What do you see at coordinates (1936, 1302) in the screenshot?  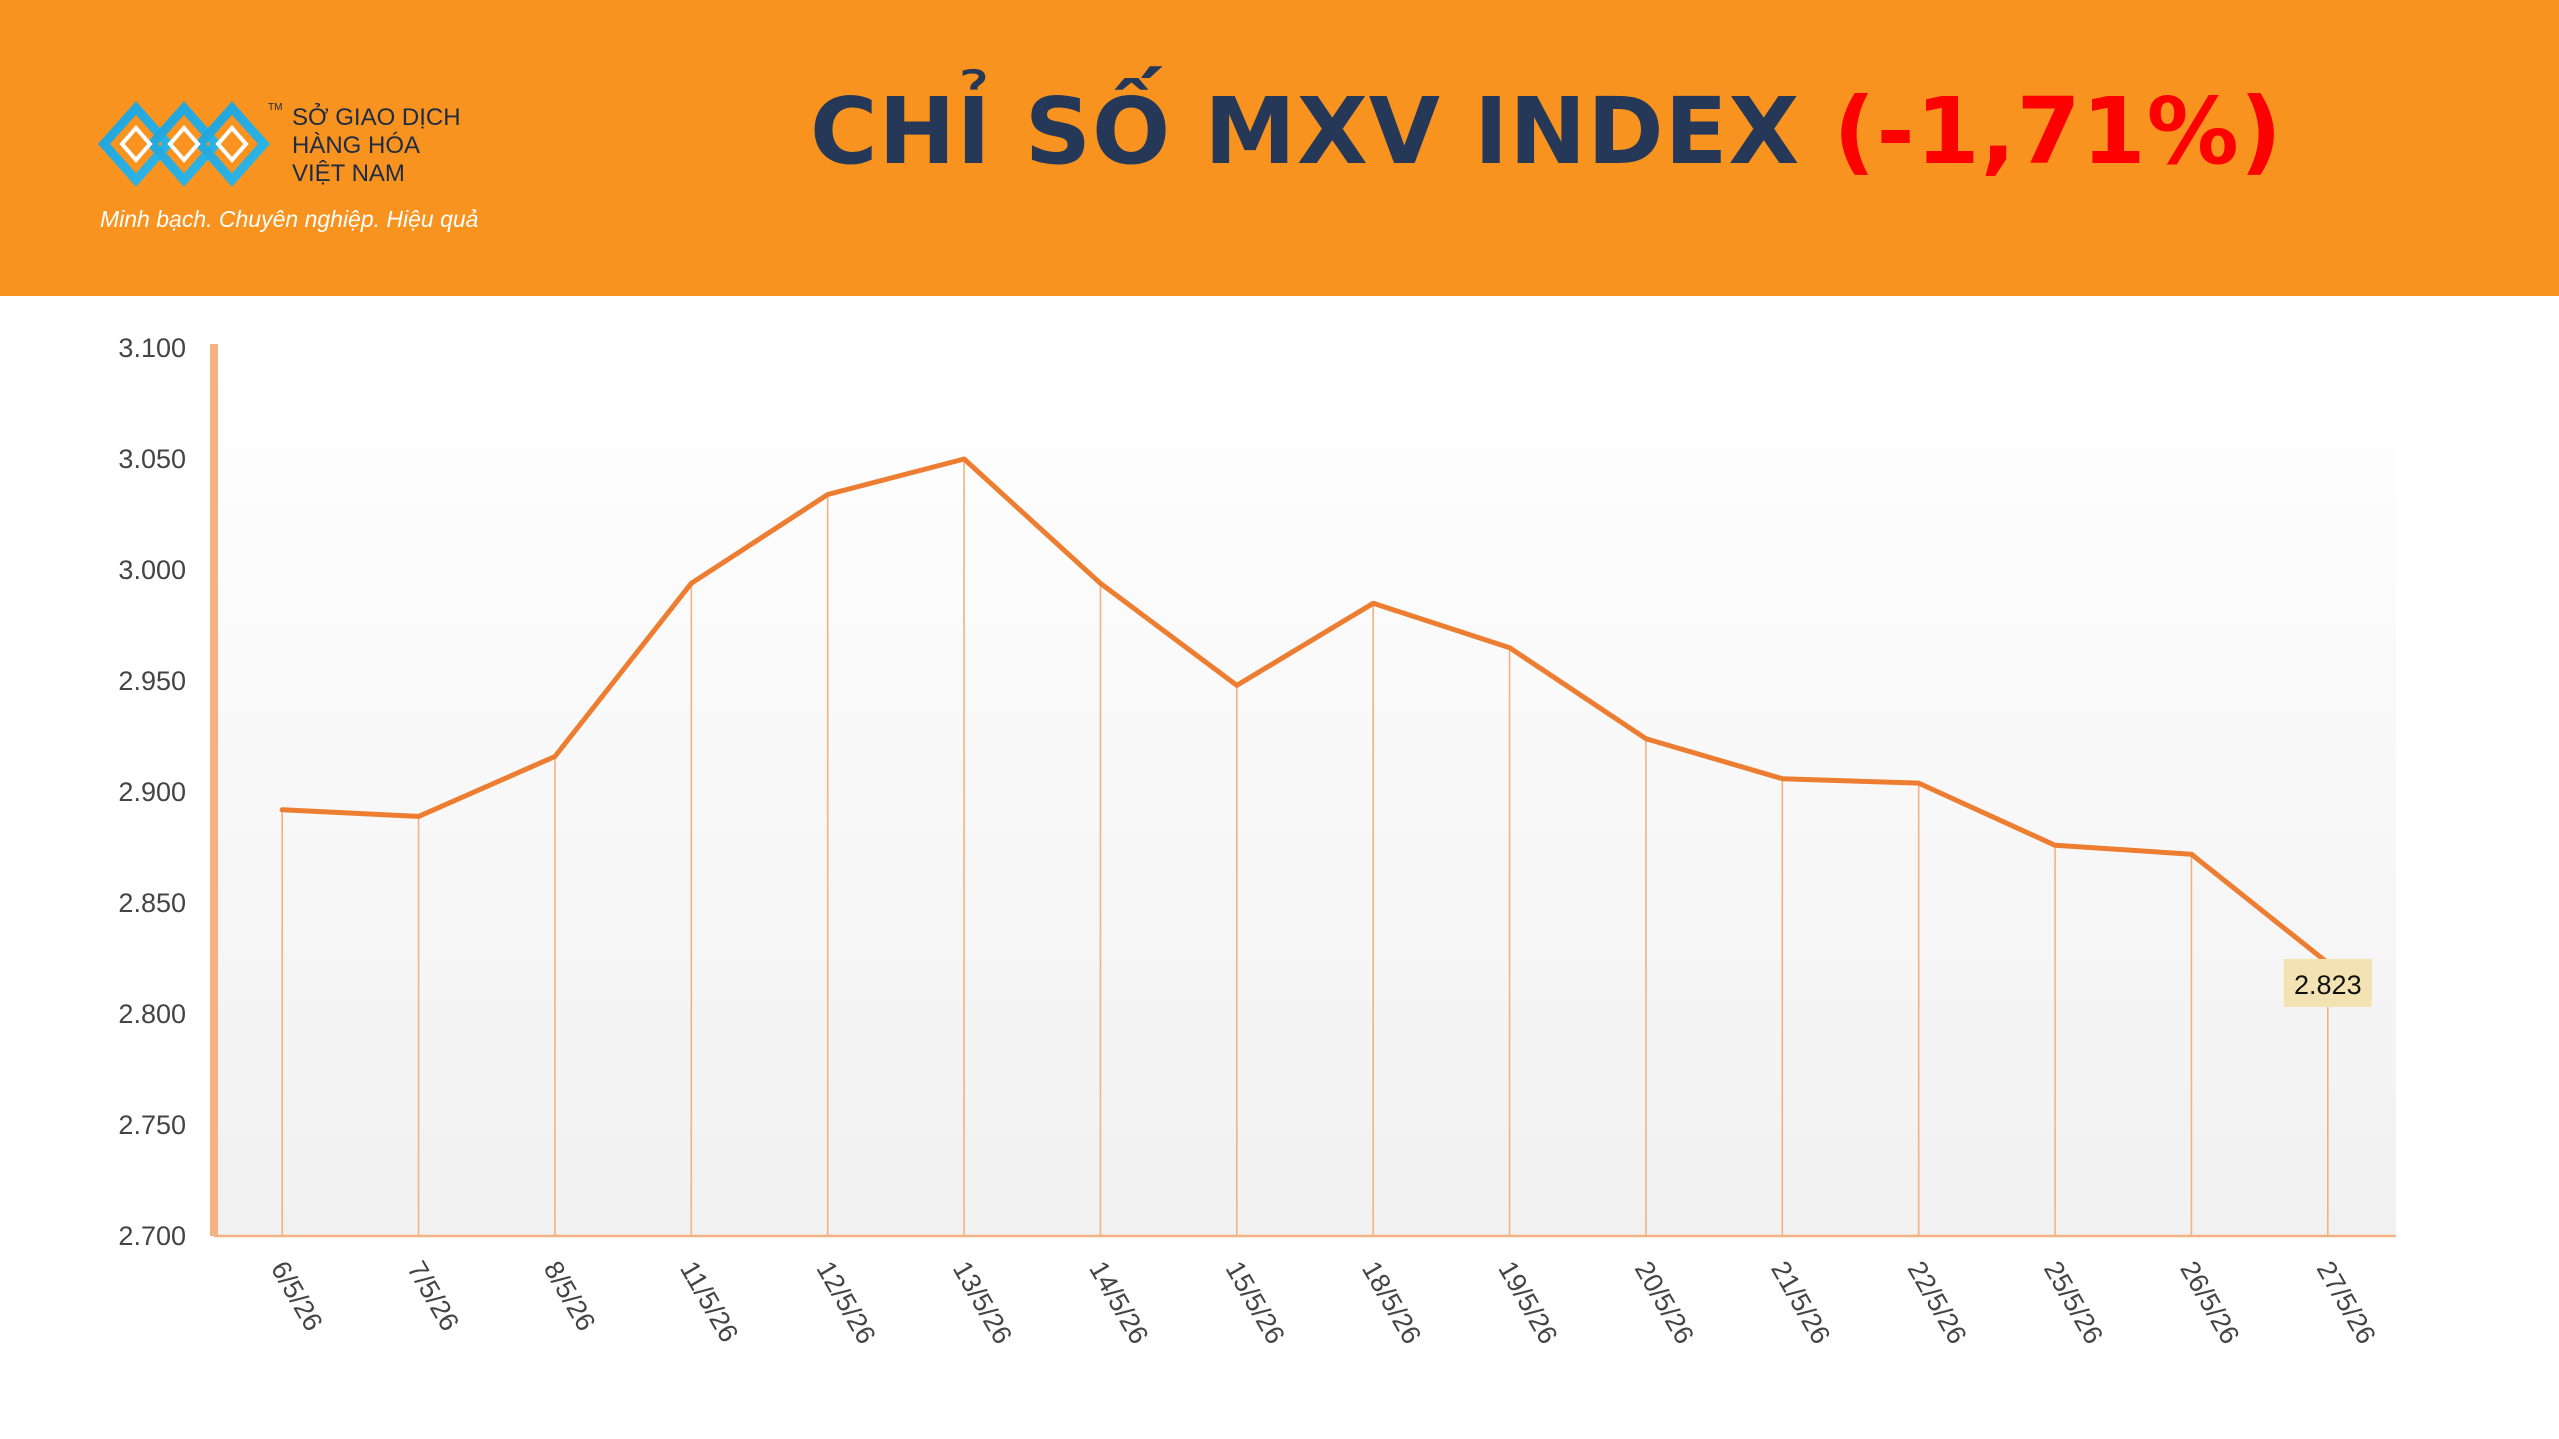 I see `x-tick-label: 22/5/26` at bounding box center [1936, 1302].